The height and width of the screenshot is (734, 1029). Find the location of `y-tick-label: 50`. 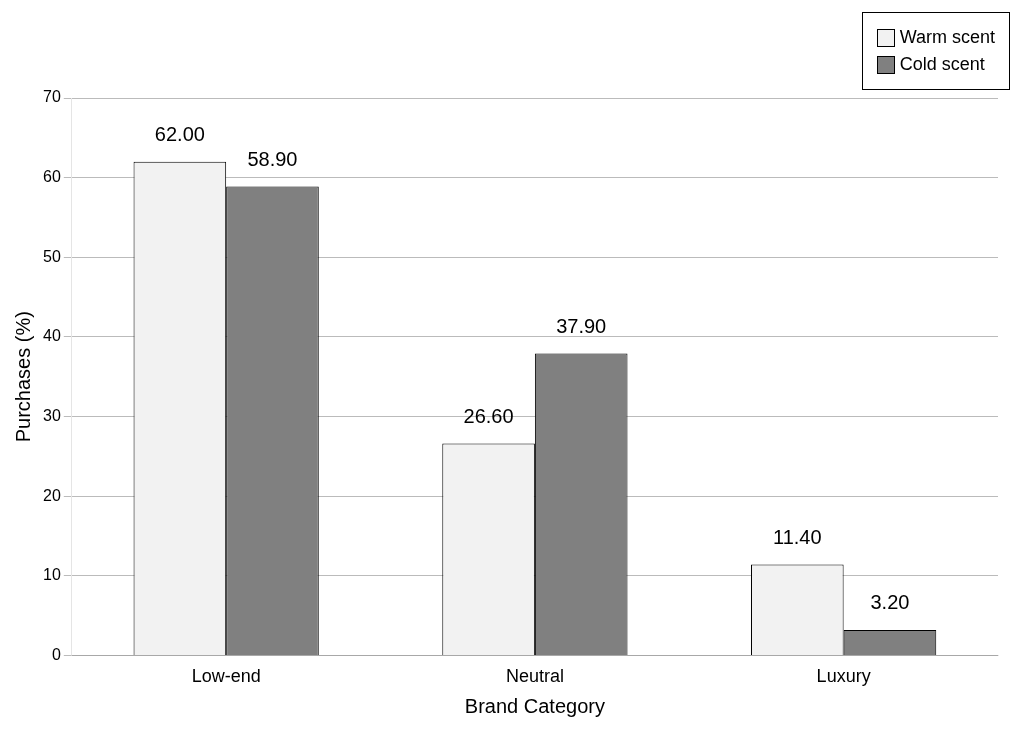

y-tick-label: 50 is located at coordinates (52, 256).